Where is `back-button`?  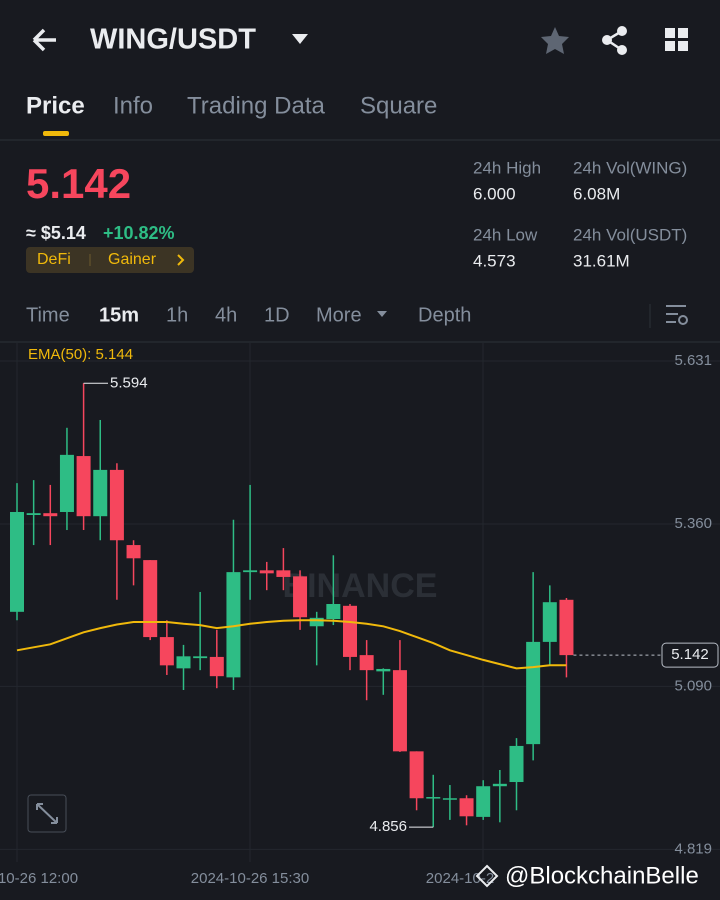
back-button is located at coordinates (44, 40).